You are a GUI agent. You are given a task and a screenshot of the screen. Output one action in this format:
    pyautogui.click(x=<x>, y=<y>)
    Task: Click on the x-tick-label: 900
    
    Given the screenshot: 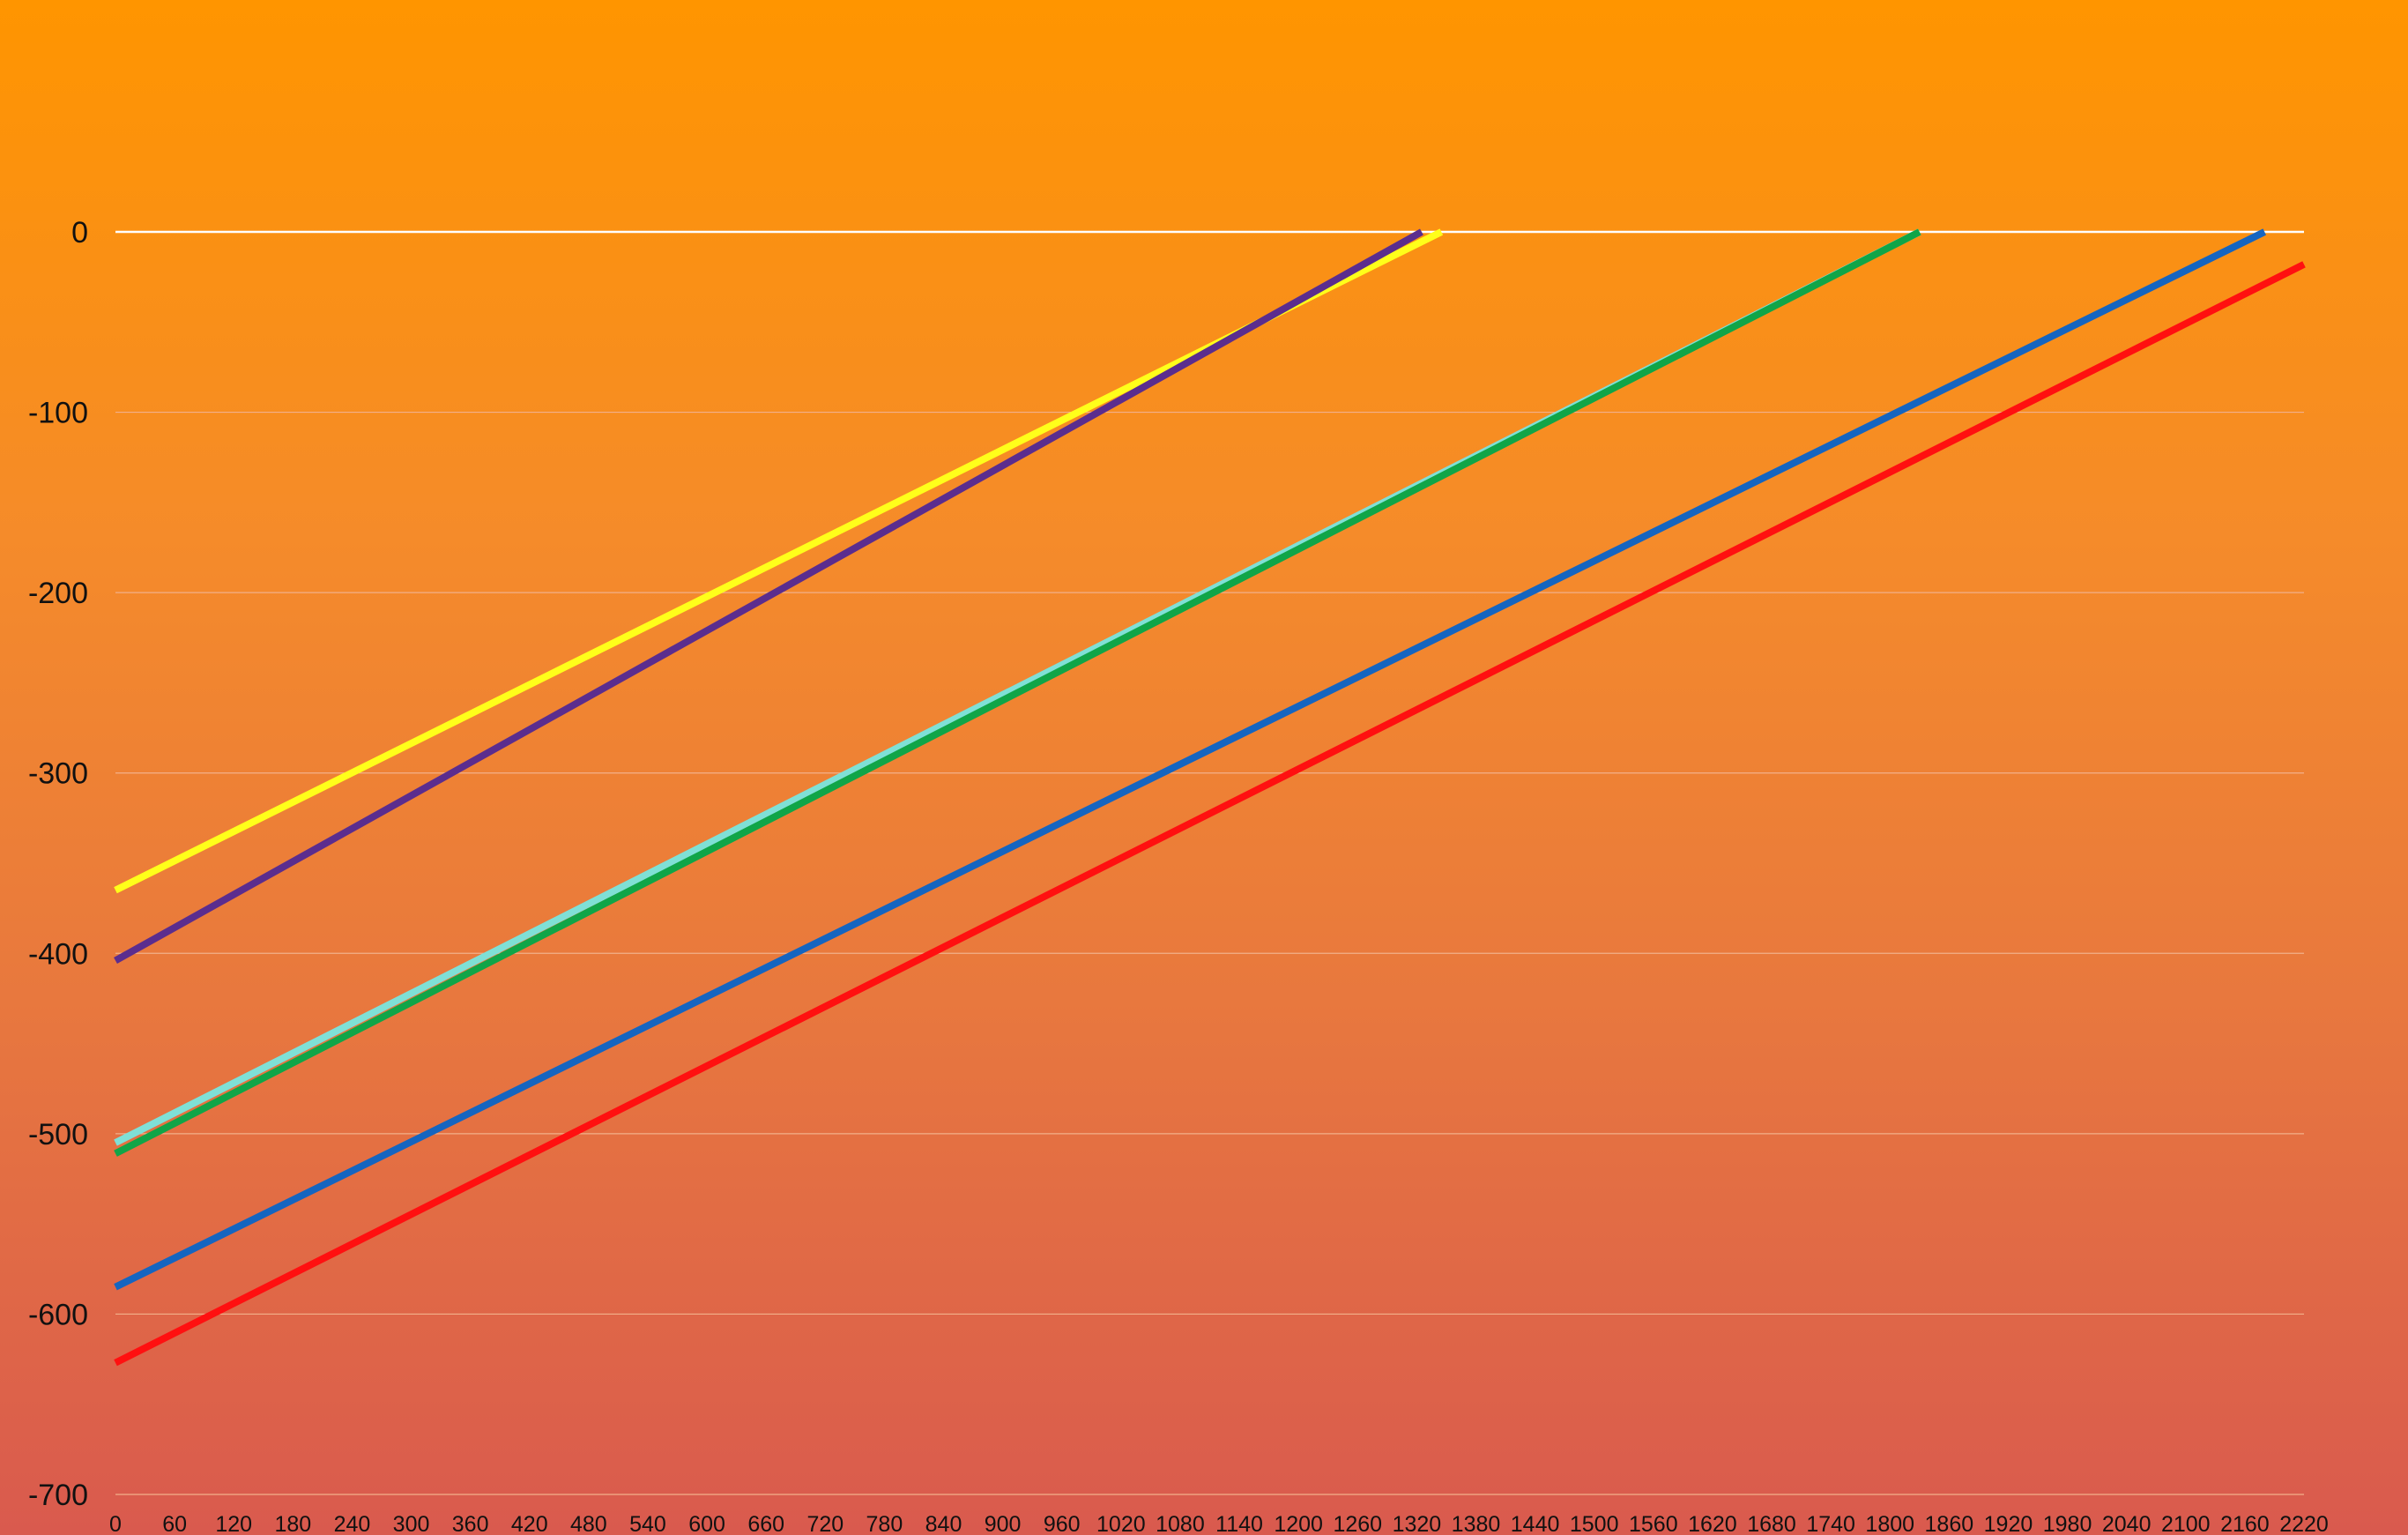 What is the action you would take?
    pyautogui.click(x=1003, y=1524)
    